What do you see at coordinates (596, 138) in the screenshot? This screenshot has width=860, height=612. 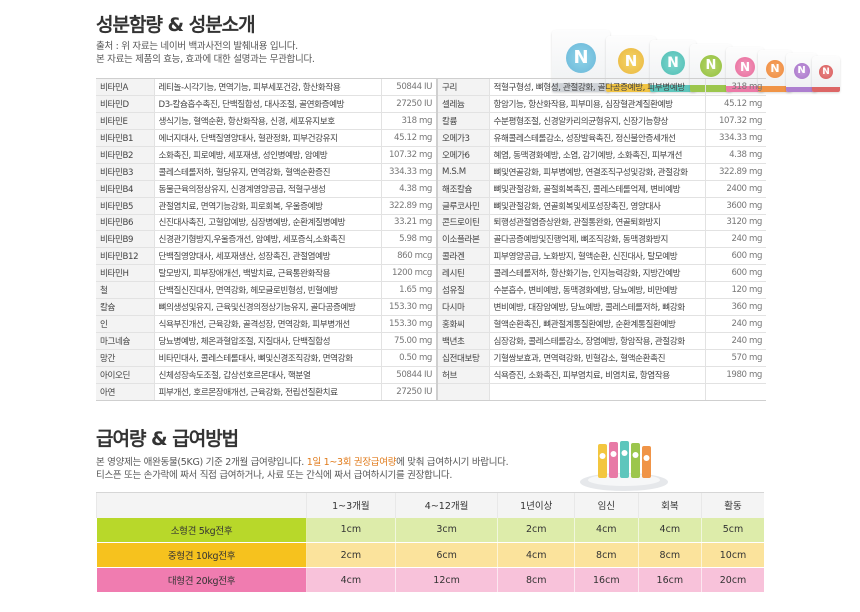 I see `ingredient-description: 유해콜레스테롤감소, 성장발육촉진, 정신불안증세개선` at bounding box center [596, 138].